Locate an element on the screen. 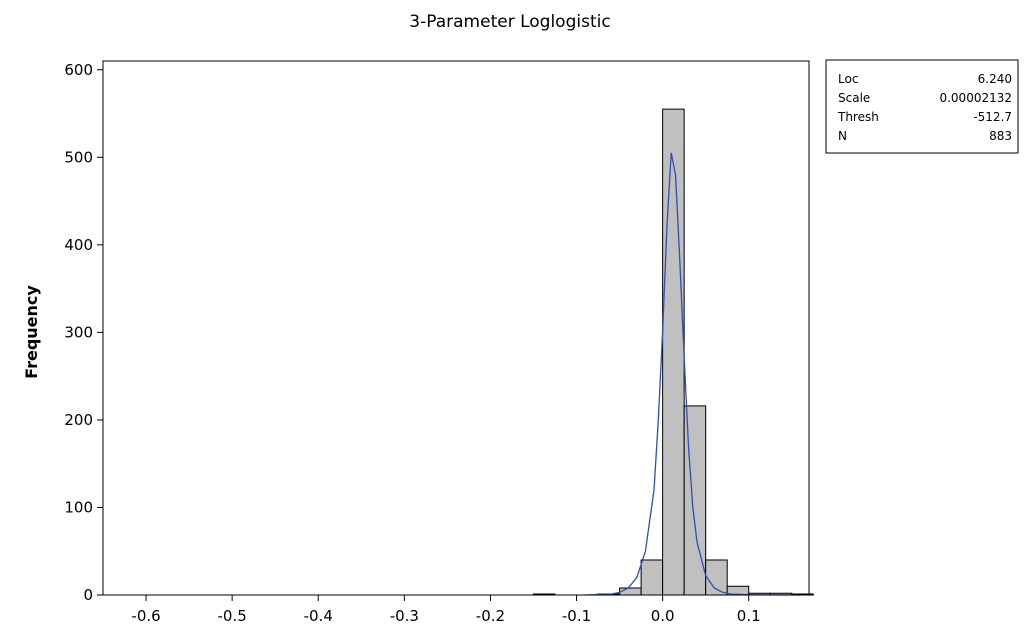 The image size is (1025, 638). fit-statistics-box: Loc 6.240 Scale 0.00002132 Thresh -512.7 N 883 is located at coordinates (922, 106).